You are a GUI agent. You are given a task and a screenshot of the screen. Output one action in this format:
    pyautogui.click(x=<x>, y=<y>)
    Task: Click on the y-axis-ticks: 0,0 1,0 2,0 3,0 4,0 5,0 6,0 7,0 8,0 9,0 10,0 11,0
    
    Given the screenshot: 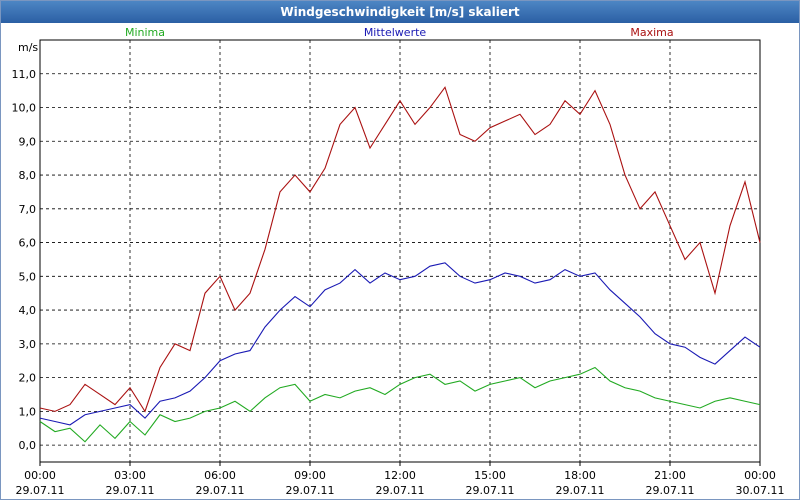 What is the action you would take?
    pyautogui.click(x=24, y=260)
    